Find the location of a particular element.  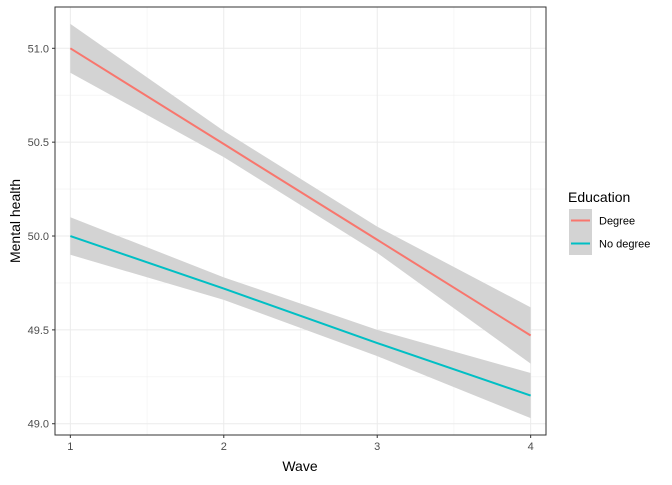

x-axis-title: Wave is located at coordinates (299, 466).